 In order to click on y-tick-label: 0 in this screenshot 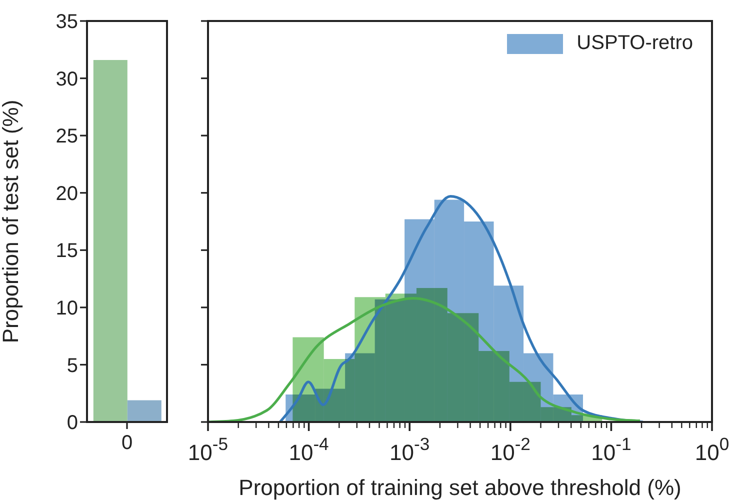, I will do `click(72, 423)`.